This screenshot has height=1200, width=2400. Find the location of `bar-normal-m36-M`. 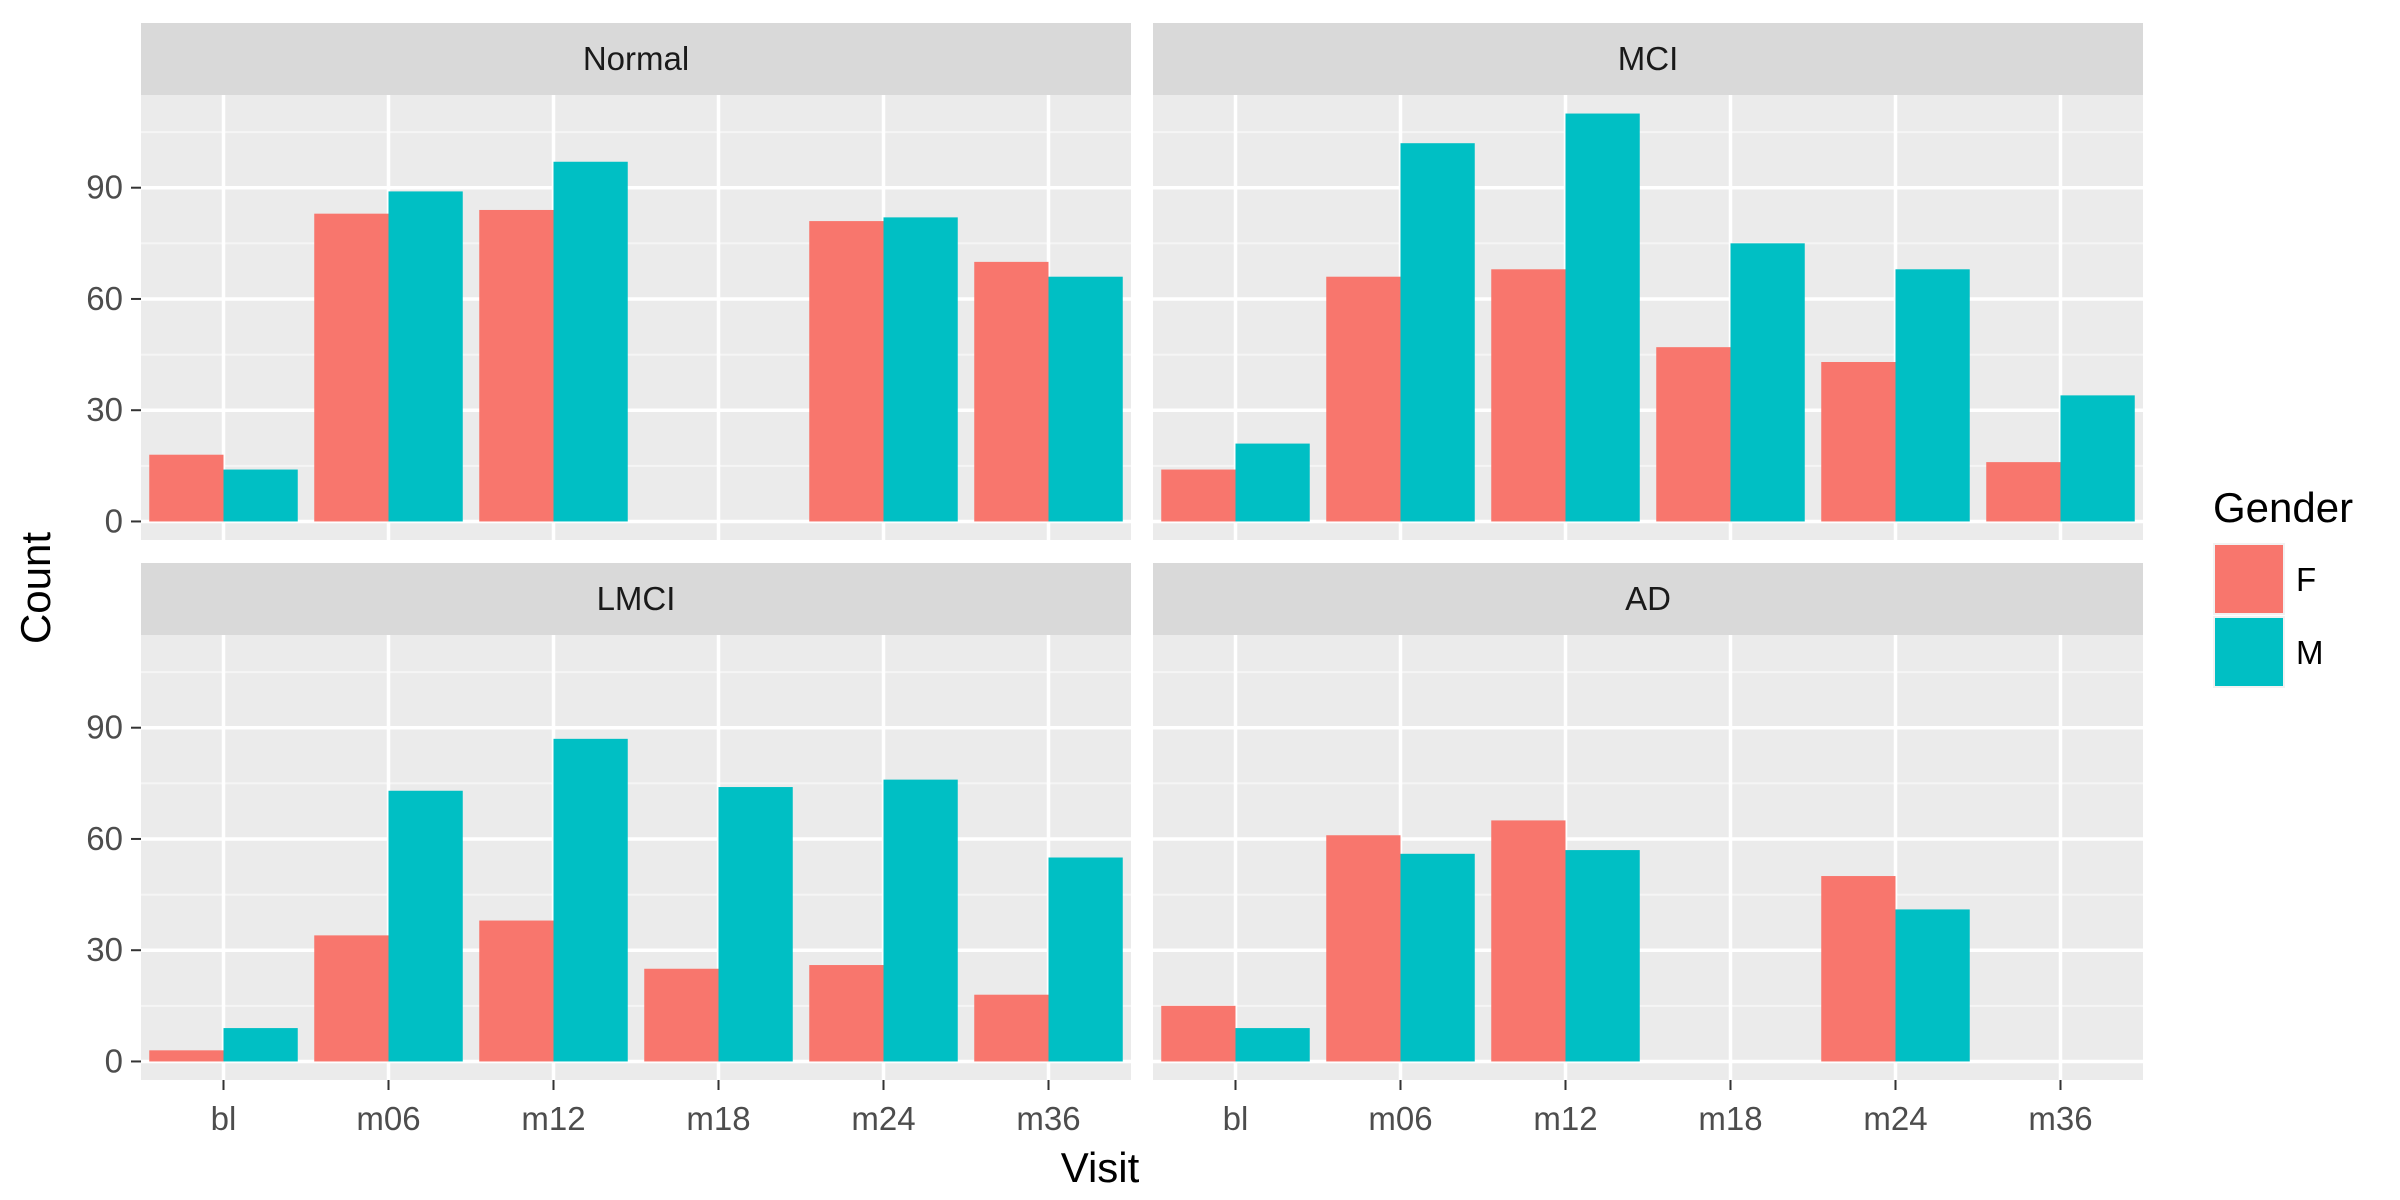

bar-normal-m36-M is located at coordinates (1085, 399).